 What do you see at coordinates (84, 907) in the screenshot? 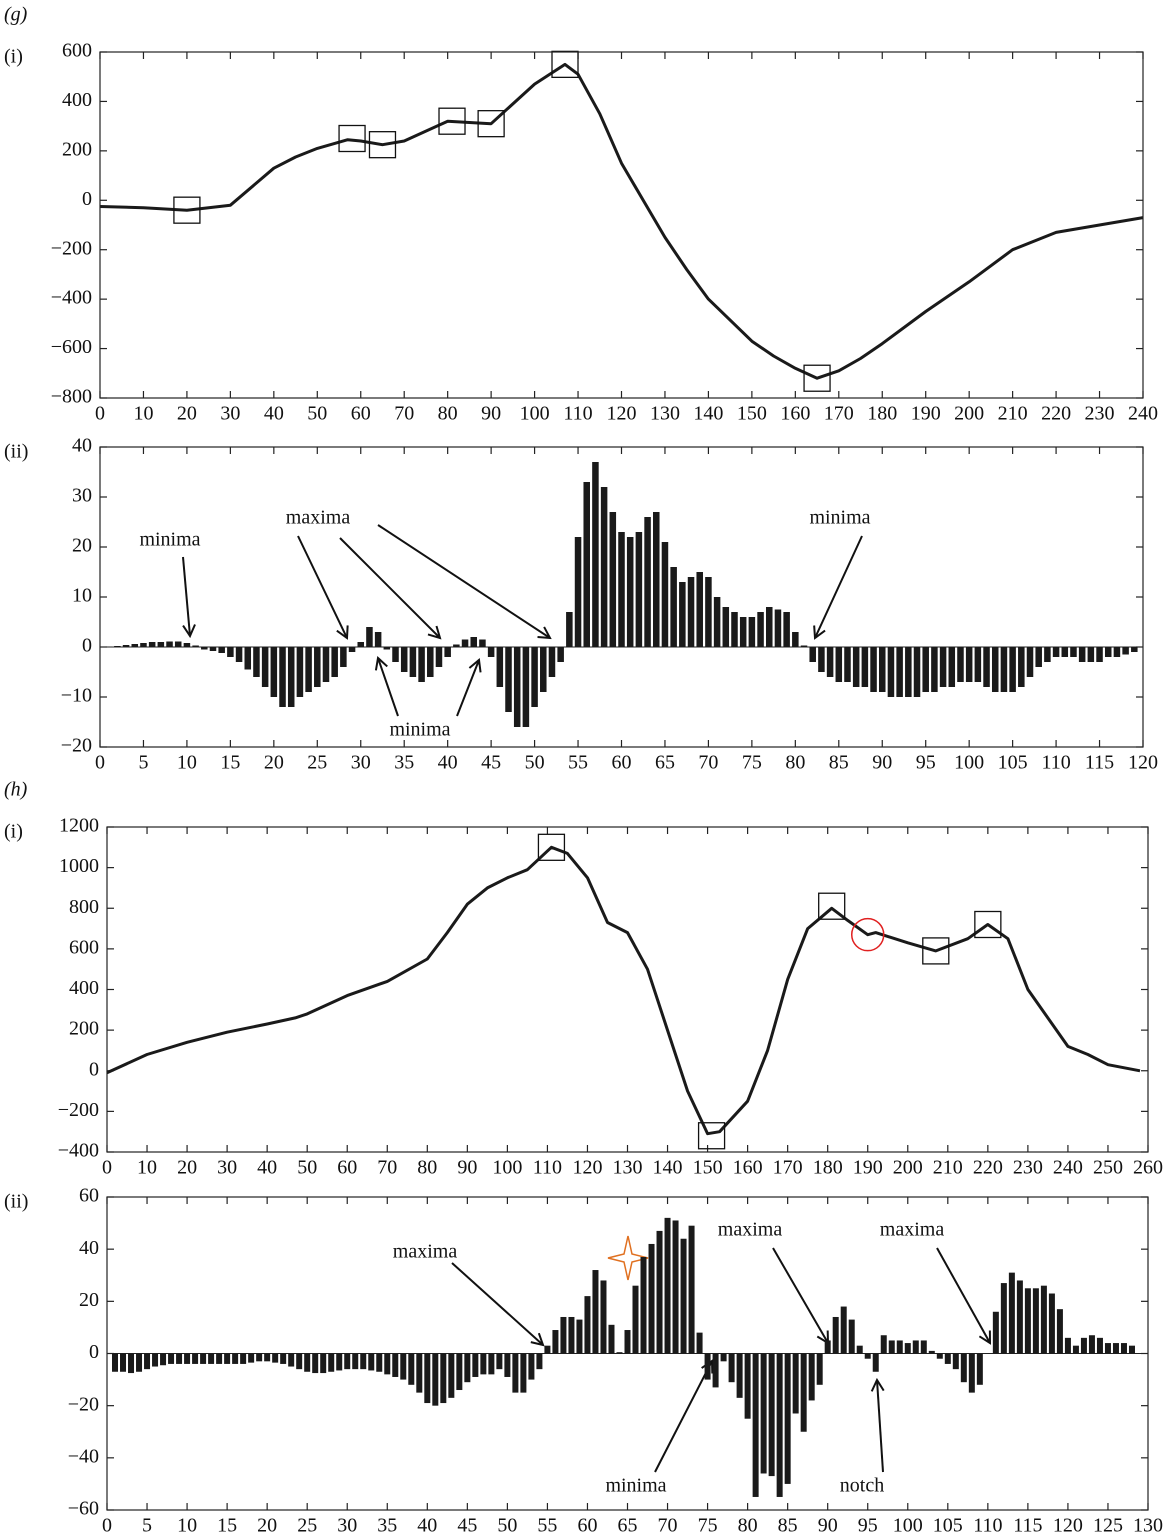
I see `y-tick-label: 800` at bounding box center [84, 907].